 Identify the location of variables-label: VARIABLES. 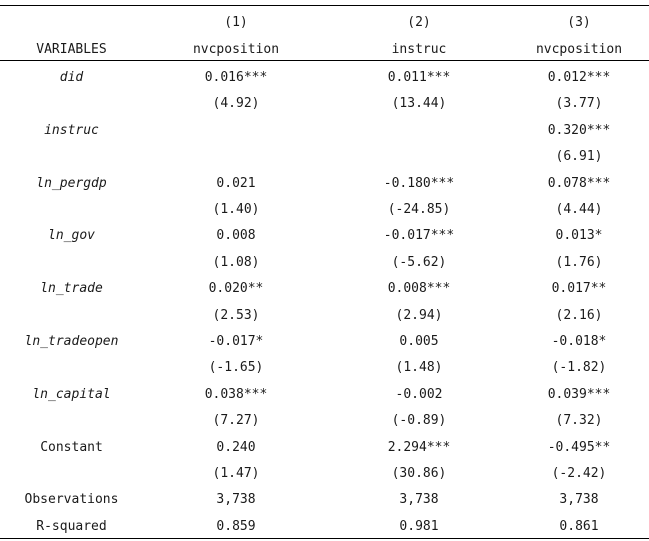
(71, 49).